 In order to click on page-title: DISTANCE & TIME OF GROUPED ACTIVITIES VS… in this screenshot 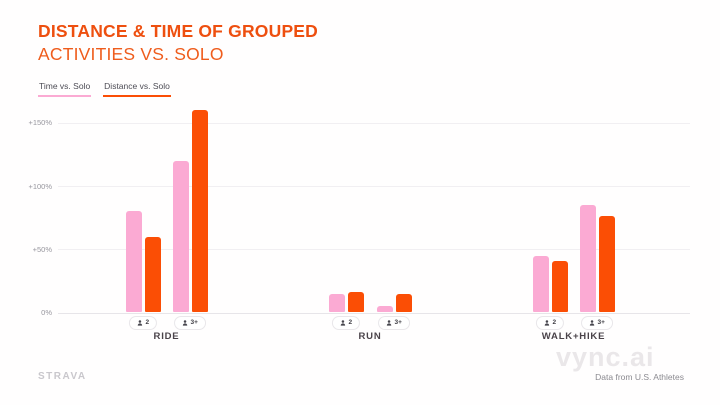, I will do `click(178, 42)`.